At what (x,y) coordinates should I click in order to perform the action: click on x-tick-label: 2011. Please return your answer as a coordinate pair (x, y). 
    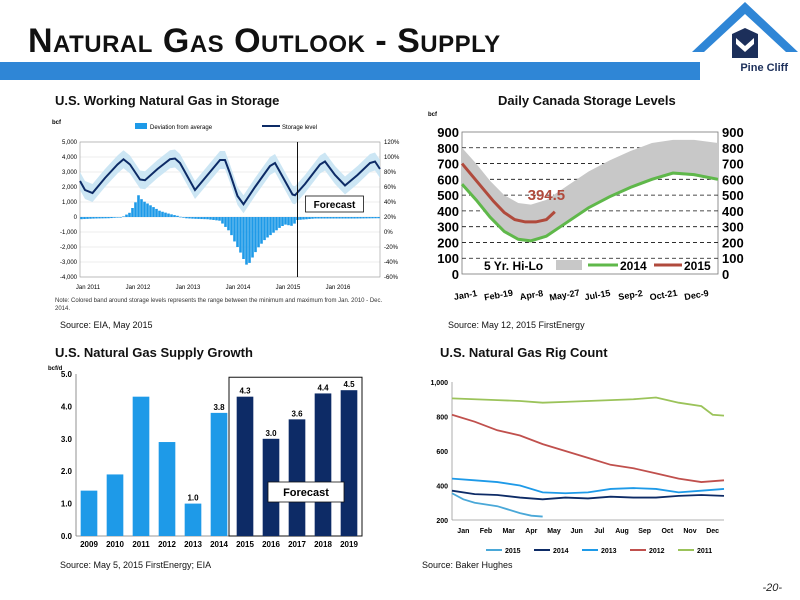
    Looking at the image, I should click on (141, 544).